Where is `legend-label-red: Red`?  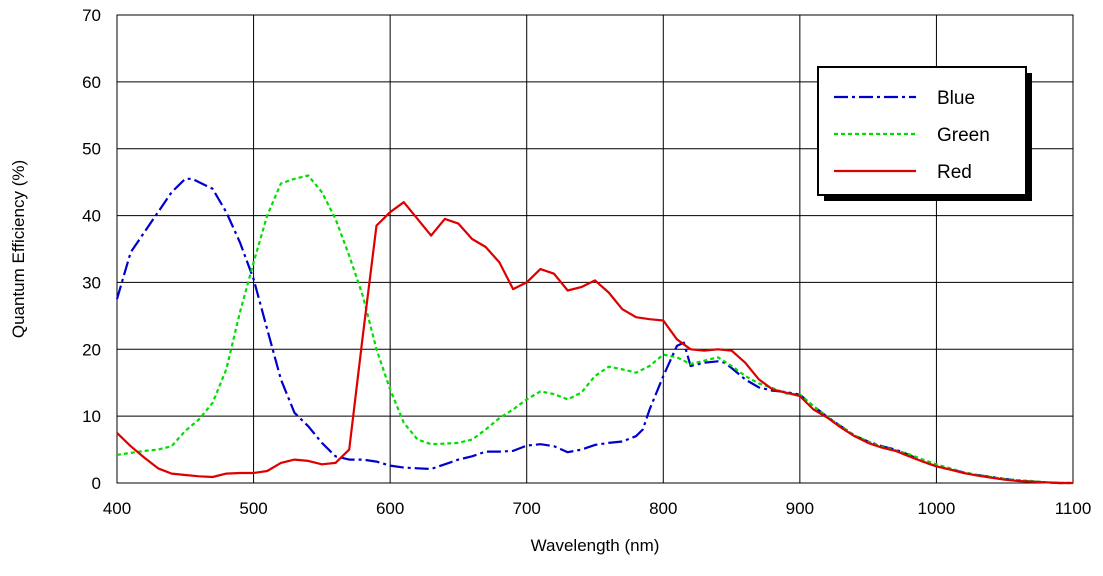 legend-label-red: Red is located at coordinates (954, 172).